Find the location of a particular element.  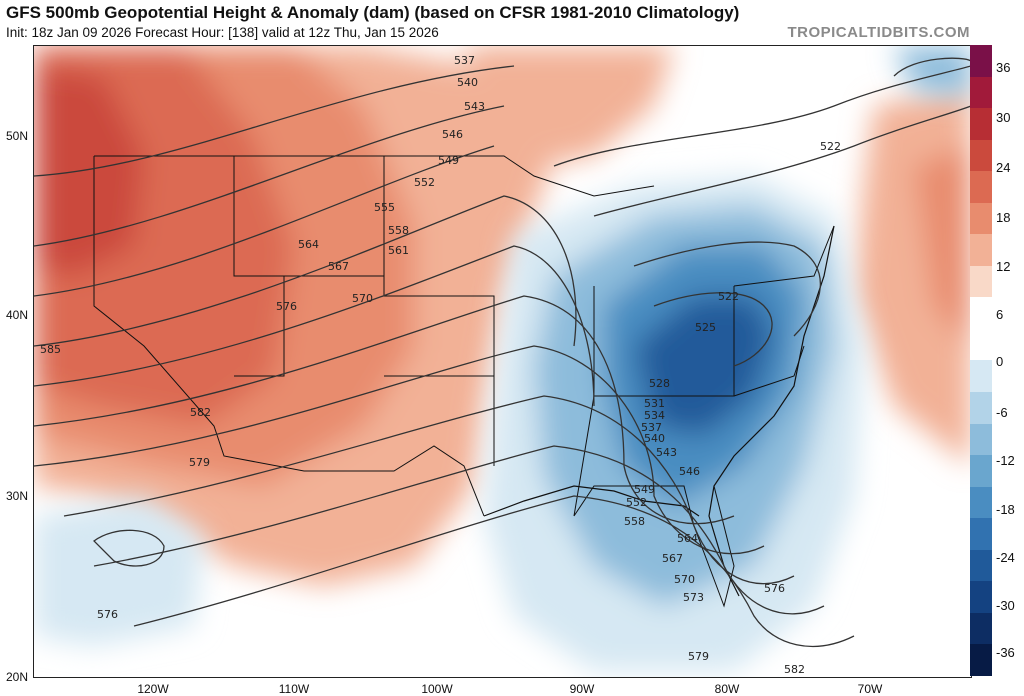

colorbar-label: 12 is located at coordinates (1003, 266).